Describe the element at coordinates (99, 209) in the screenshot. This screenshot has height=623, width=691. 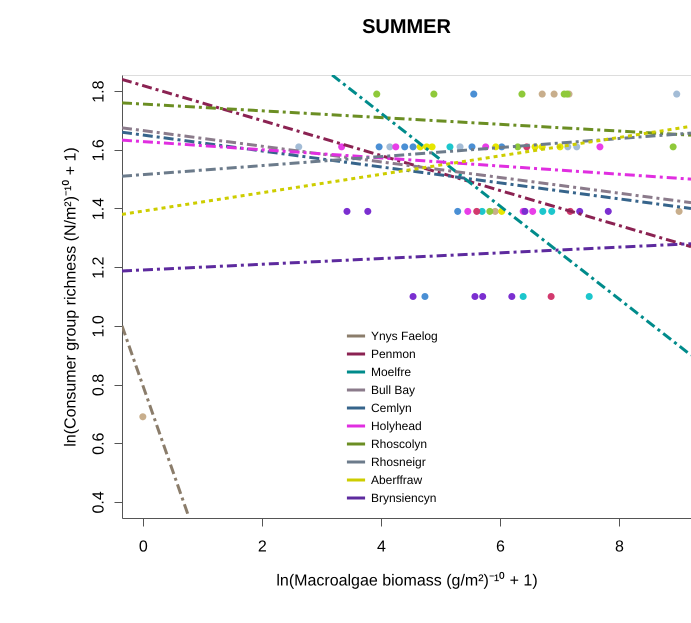
I see `y-tick-label: 1.4` at that location.